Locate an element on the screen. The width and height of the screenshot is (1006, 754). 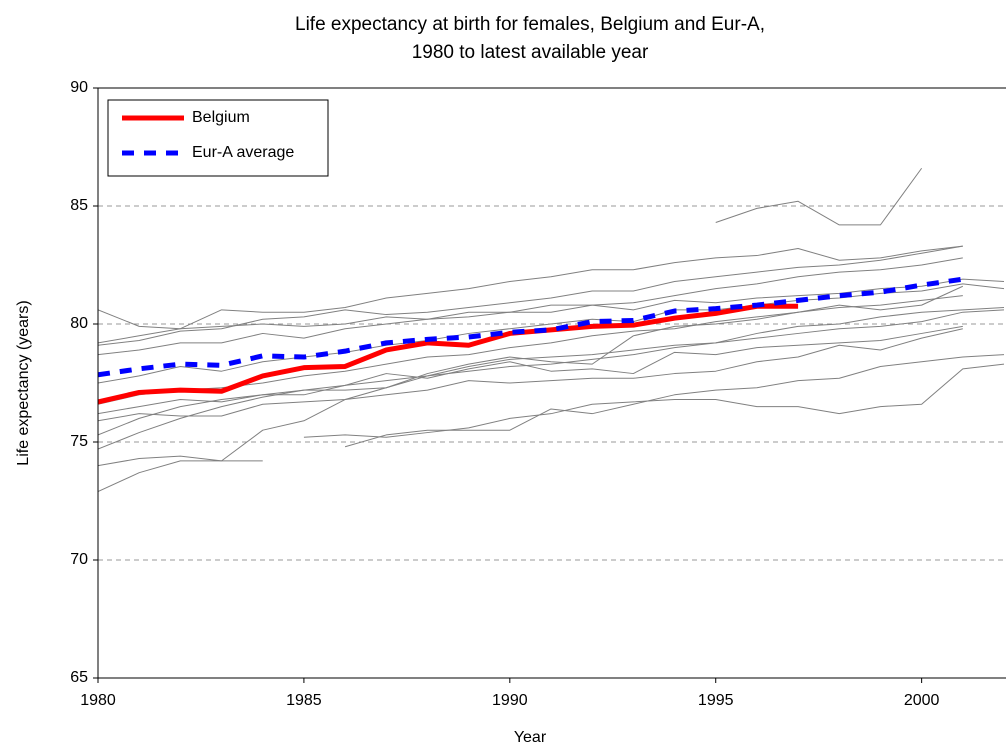
y-tick-label: 80 is located at coordinates (79, 323).